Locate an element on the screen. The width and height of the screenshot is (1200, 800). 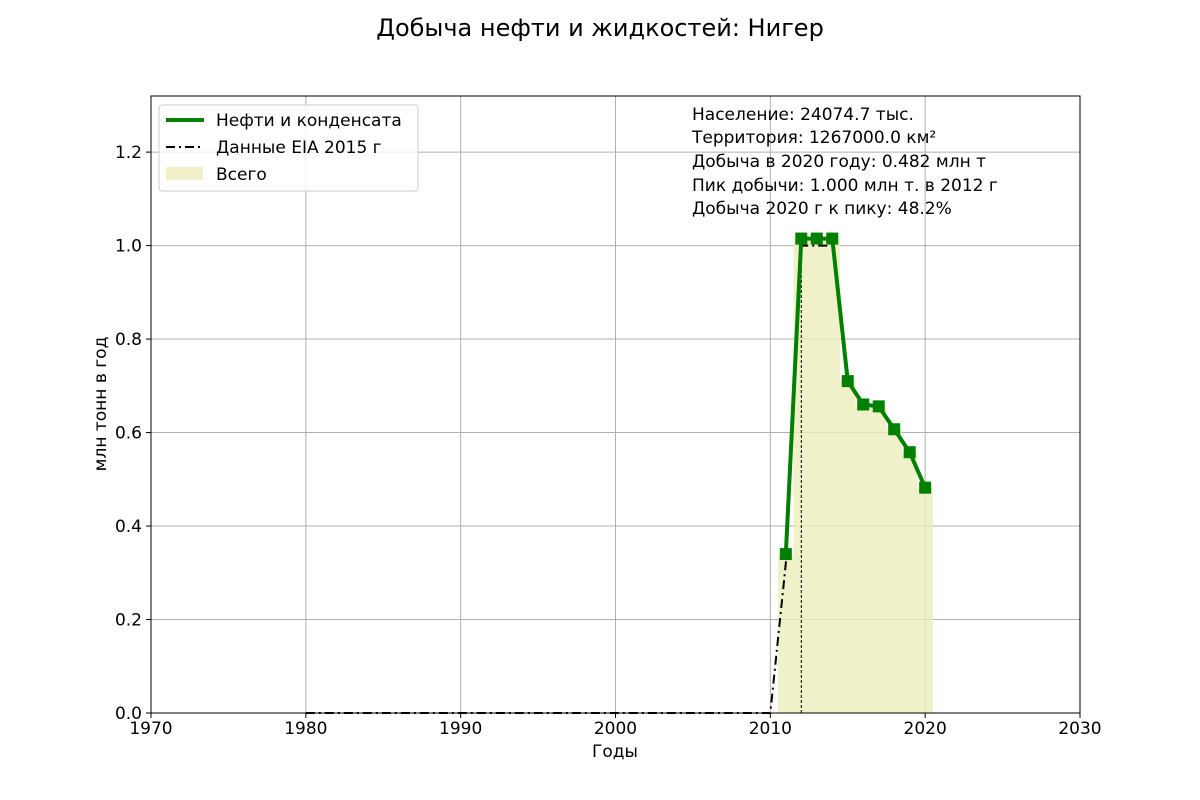
info-territory: Территория: 1267000.0 км² is located at coordinates (813, 138).